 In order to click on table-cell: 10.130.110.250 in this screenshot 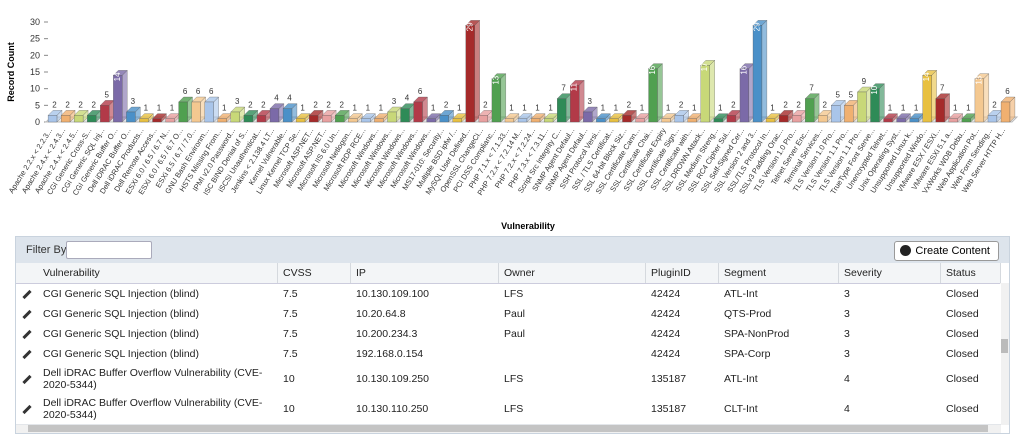, I will do `click(392, 409)`.